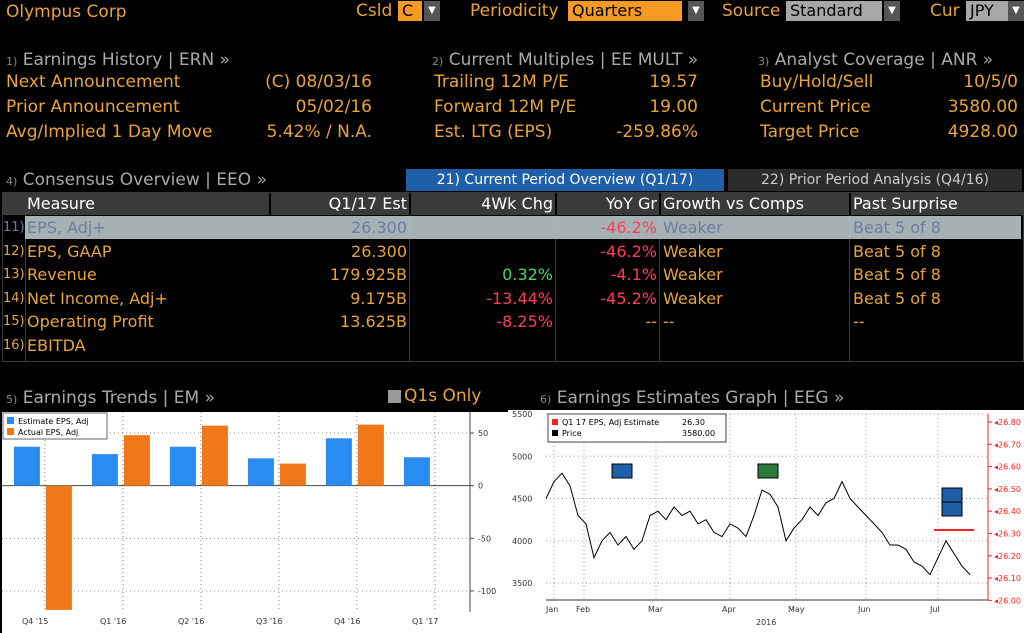 The height and width of the screenshot is (633, 1024). What do you see at coordinates (608, 204) in the screenshot?
I see `column-header-yoy-gr: YoY Gr` at bounding box center [608, 204].